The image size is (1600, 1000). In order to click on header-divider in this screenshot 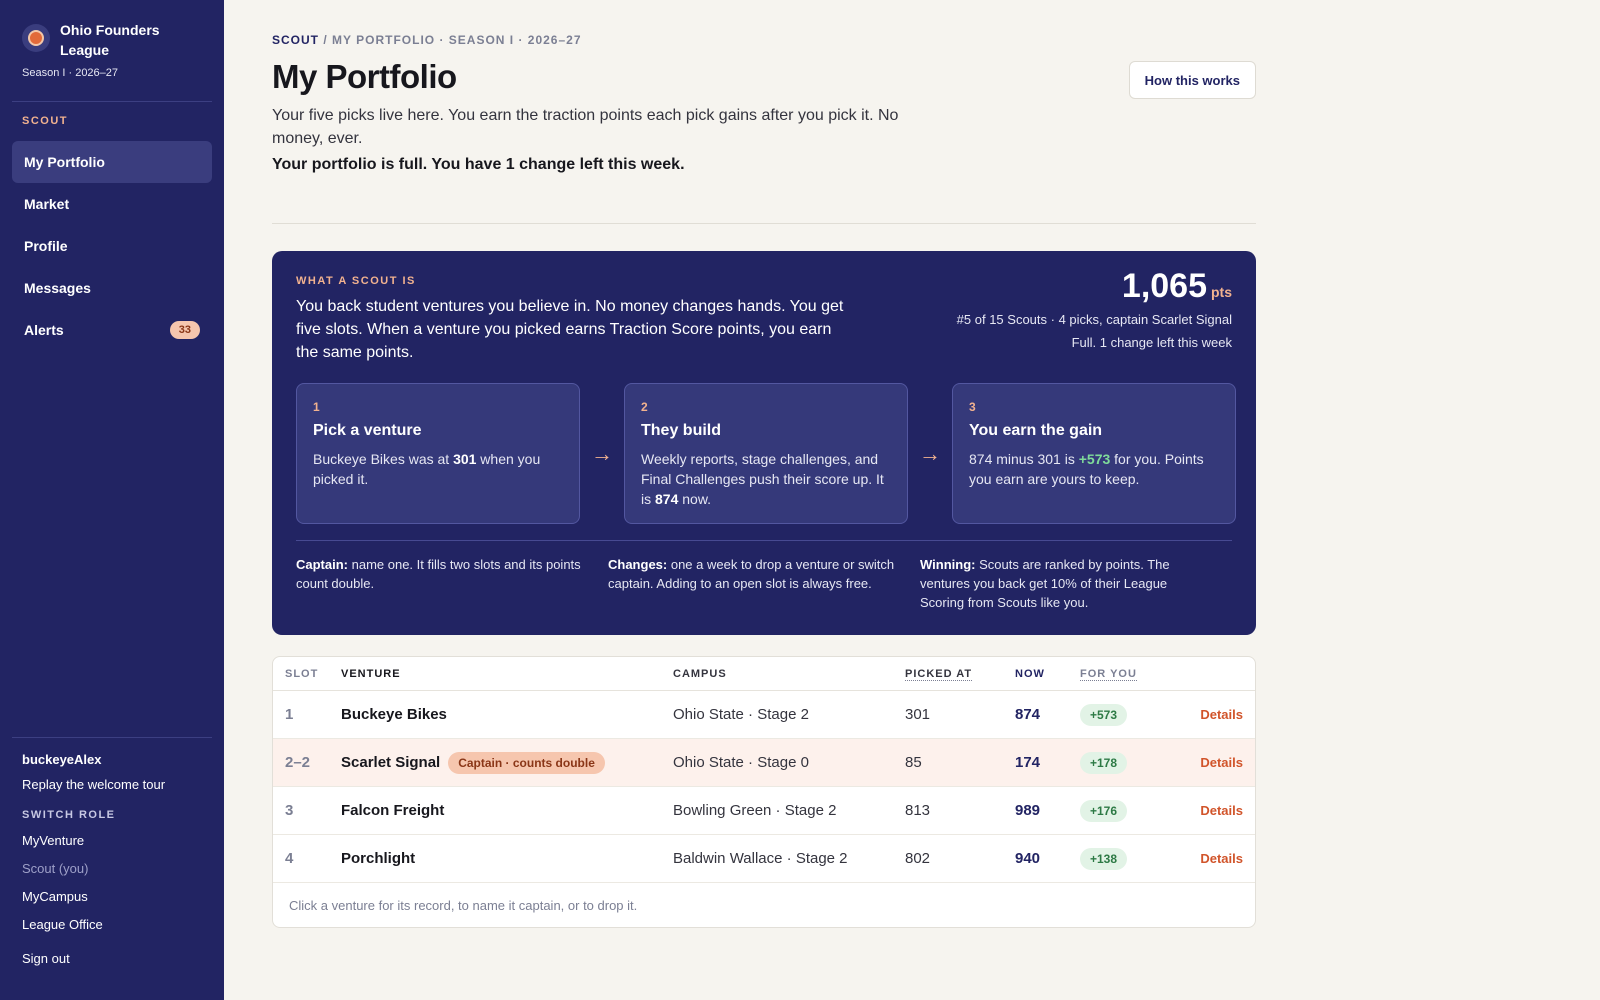, I will do `click(764, 223)`.